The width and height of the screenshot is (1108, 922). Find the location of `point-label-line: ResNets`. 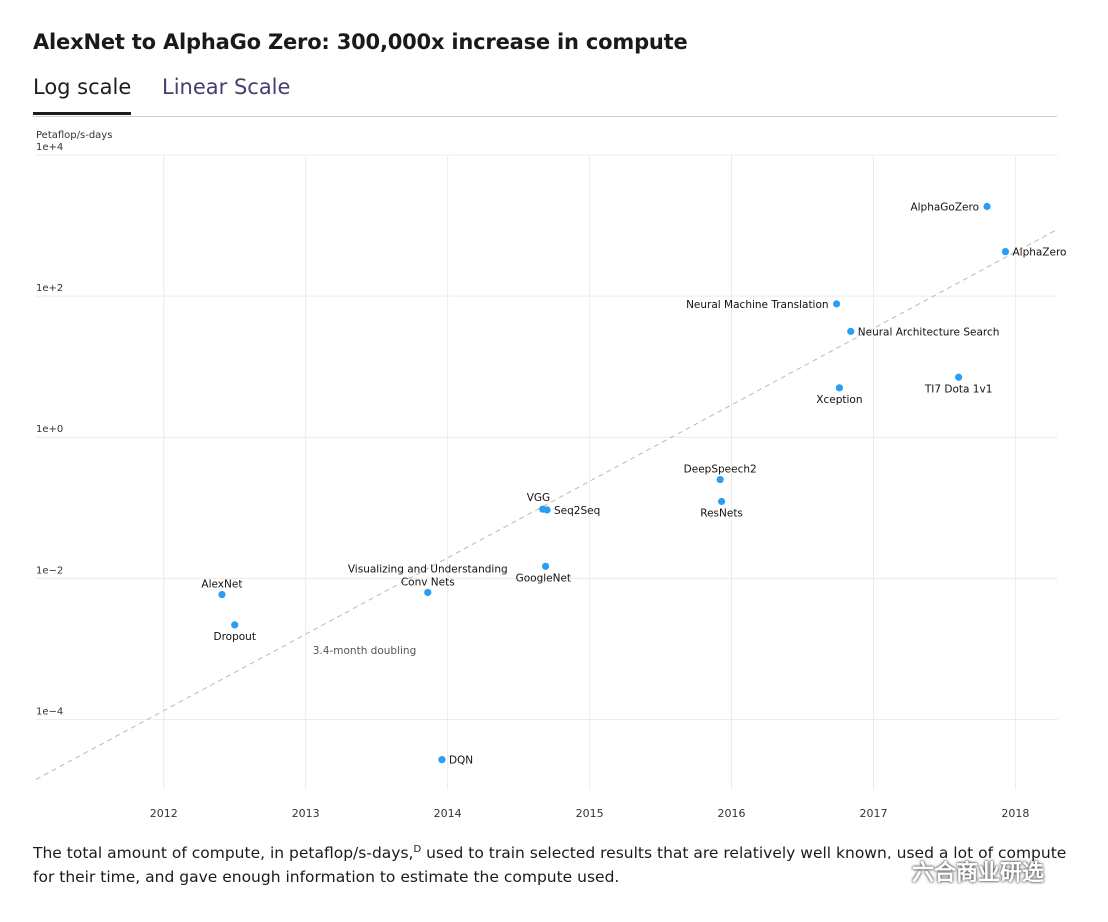

point-label-line: ResNets is located at coordinates (721, 513).